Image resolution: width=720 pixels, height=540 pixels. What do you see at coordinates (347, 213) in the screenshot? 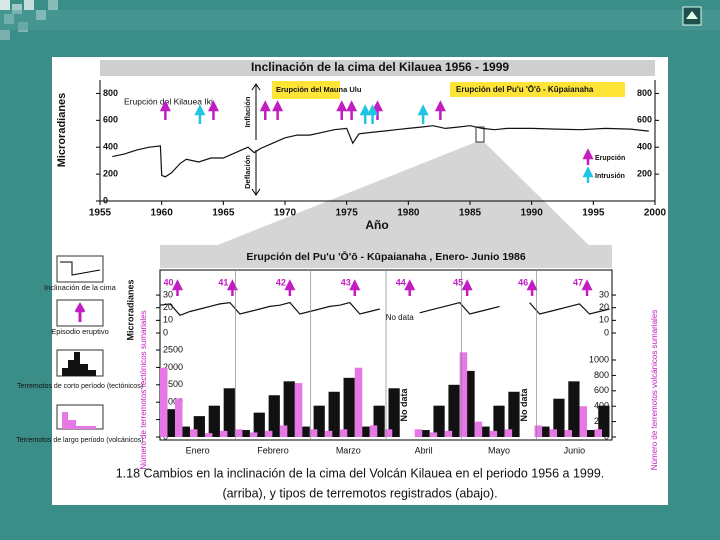
I see `x-tick-label: 1975` at bounding box center [347, 213].